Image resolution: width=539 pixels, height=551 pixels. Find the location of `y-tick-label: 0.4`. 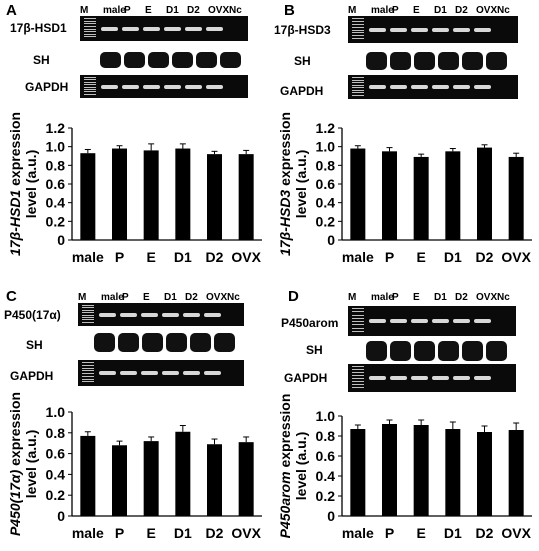

y-tick-label: 0.4 is located at coordinates (326, 476).